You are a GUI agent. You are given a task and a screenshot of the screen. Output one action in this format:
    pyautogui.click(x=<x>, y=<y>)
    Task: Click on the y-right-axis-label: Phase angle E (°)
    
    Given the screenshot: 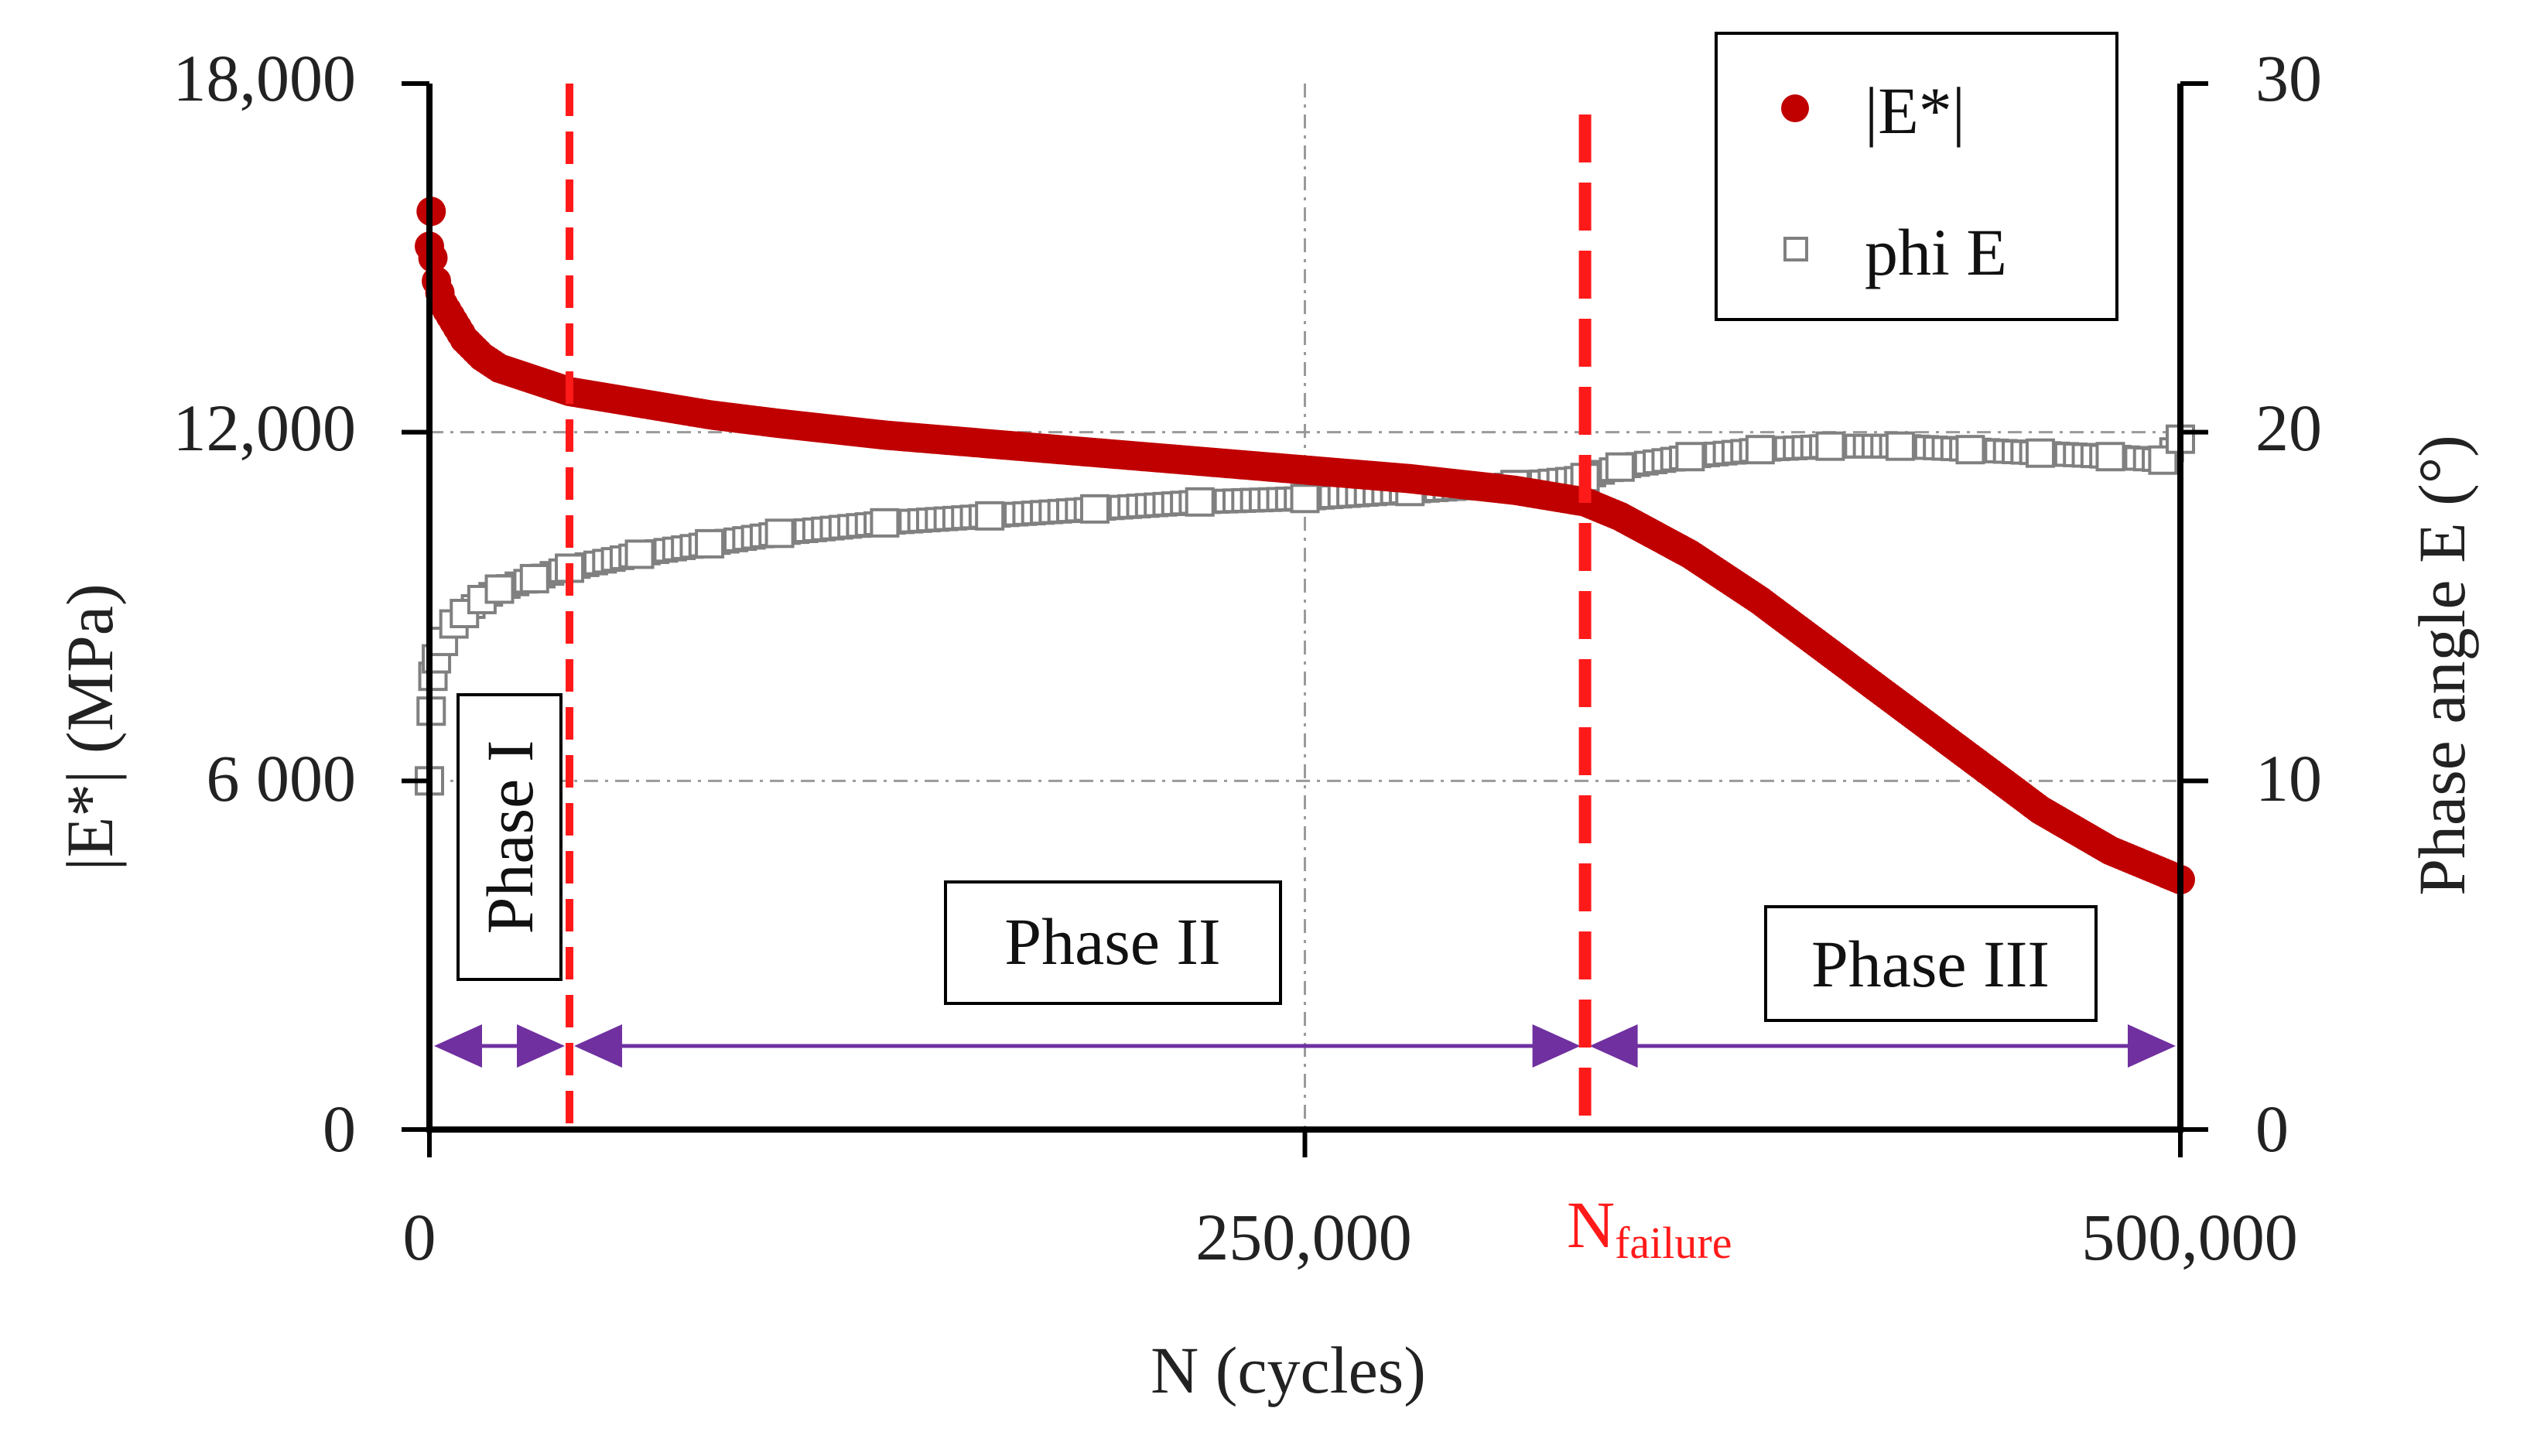 What is the action you would take?
    pyautogui.click(x=2442, y=666)
    